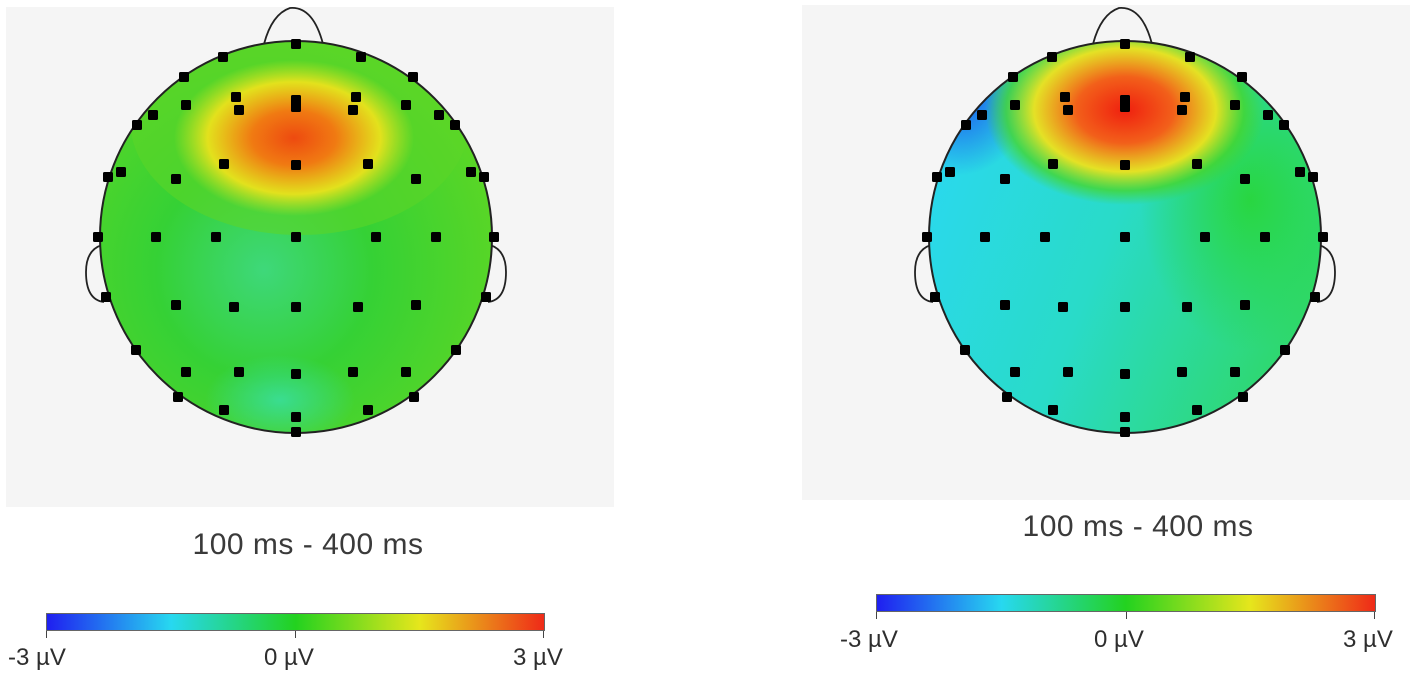  Describe the element at coordinates (497, 273) in the screenshot. I see `right-ear-outline-left` at that location.